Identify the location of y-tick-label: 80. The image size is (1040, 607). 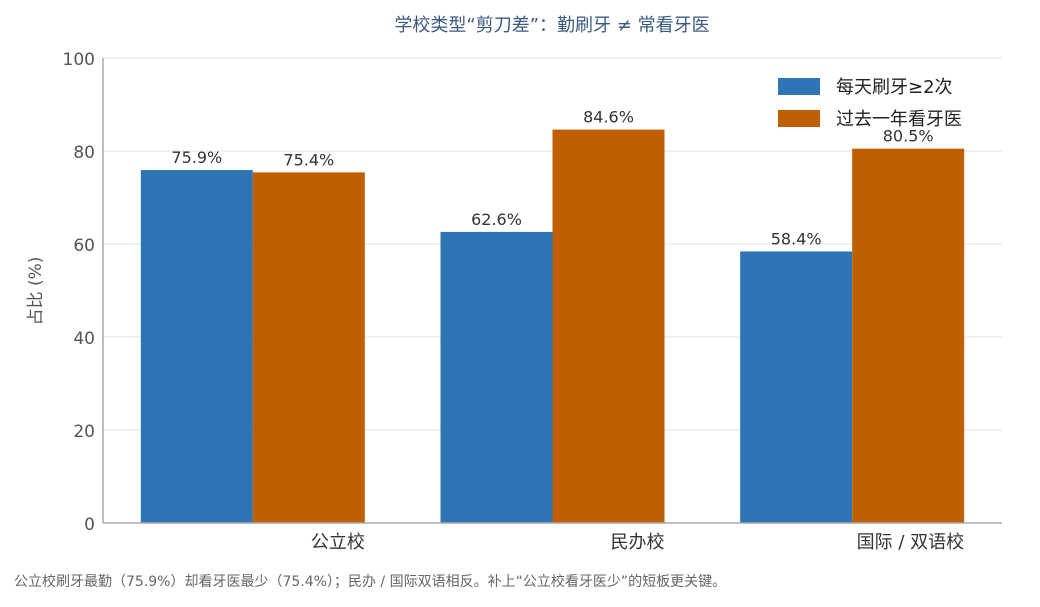
(84, 153).